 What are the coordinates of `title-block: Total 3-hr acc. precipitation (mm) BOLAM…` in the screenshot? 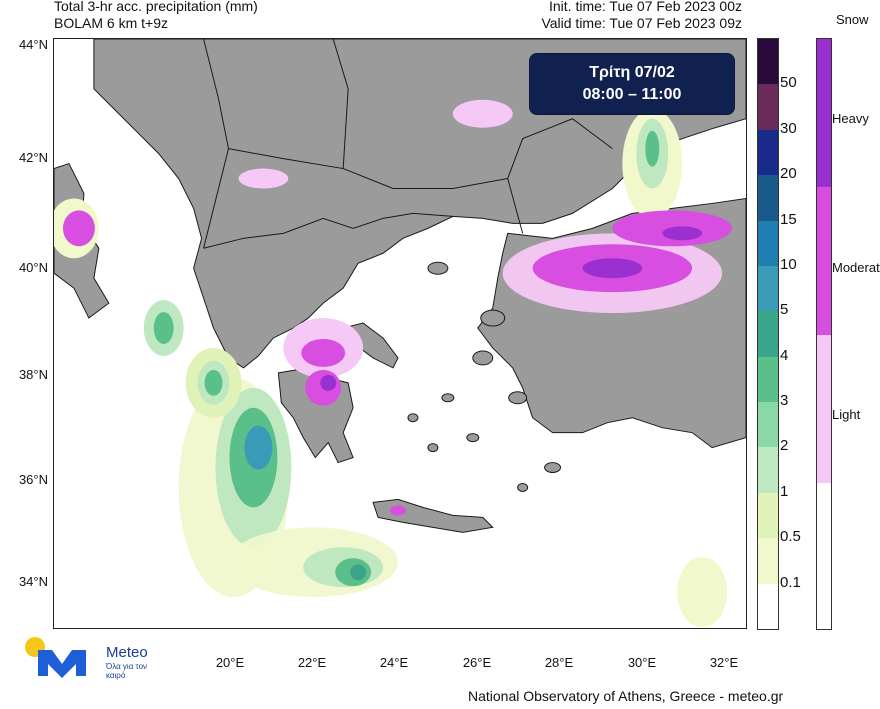 It's located at (156, 16).